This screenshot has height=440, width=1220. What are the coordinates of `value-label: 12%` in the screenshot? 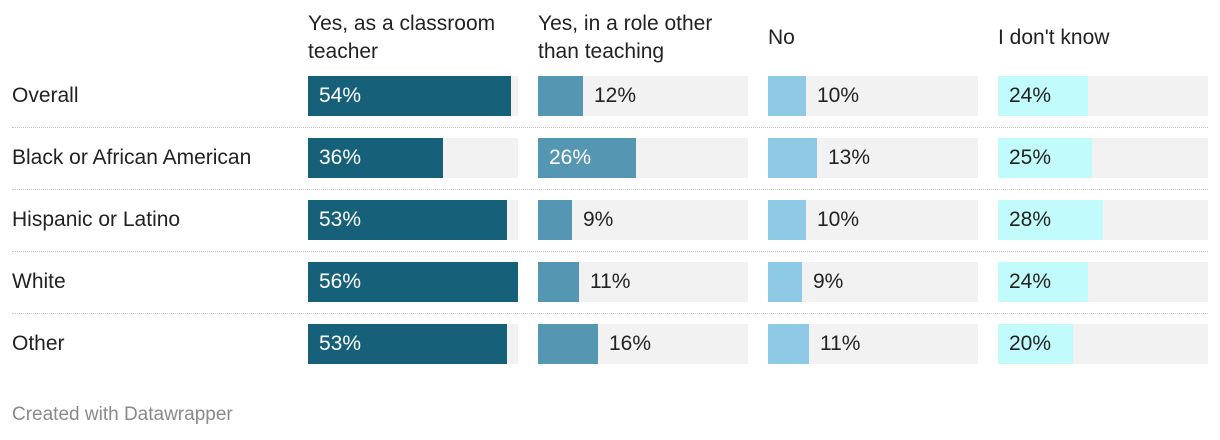 It's located at (615, 95).